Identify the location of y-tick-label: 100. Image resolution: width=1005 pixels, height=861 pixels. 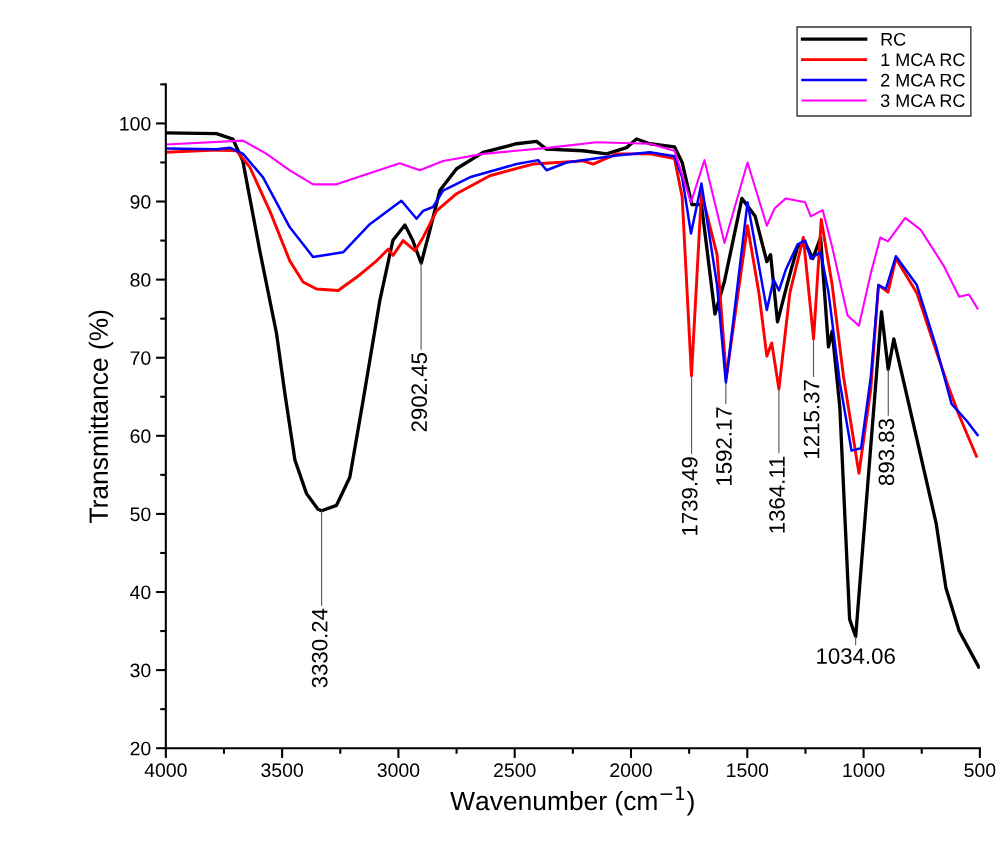
(135, 123).